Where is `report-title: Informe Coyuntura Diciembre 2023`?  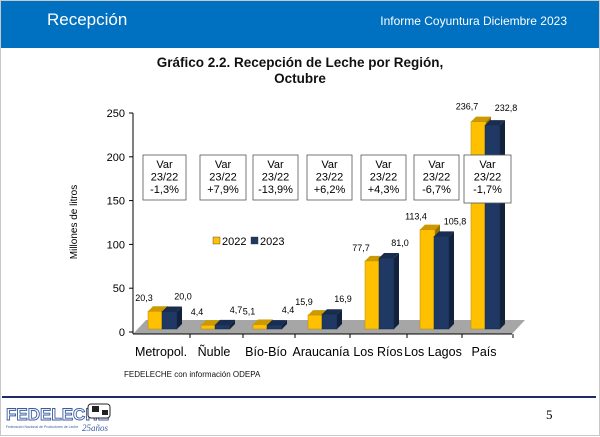
report-title: Informe Coyuntura Diciembre 2023 is located at coordinates (473, 21).